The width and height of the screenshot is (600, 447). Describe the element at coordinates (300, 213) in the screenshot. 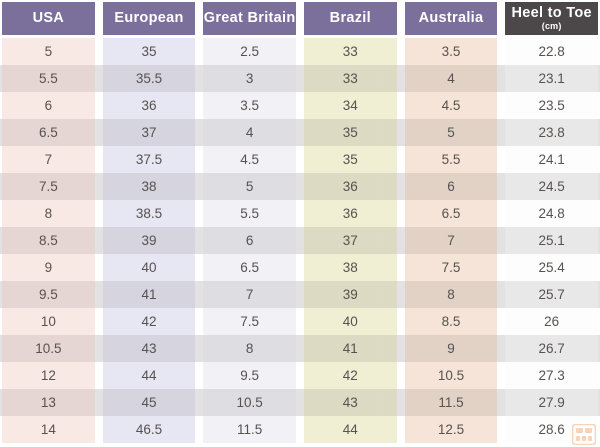

I see `table-row: 8 38.5 5.5 36 6.5 24.8` at that location.